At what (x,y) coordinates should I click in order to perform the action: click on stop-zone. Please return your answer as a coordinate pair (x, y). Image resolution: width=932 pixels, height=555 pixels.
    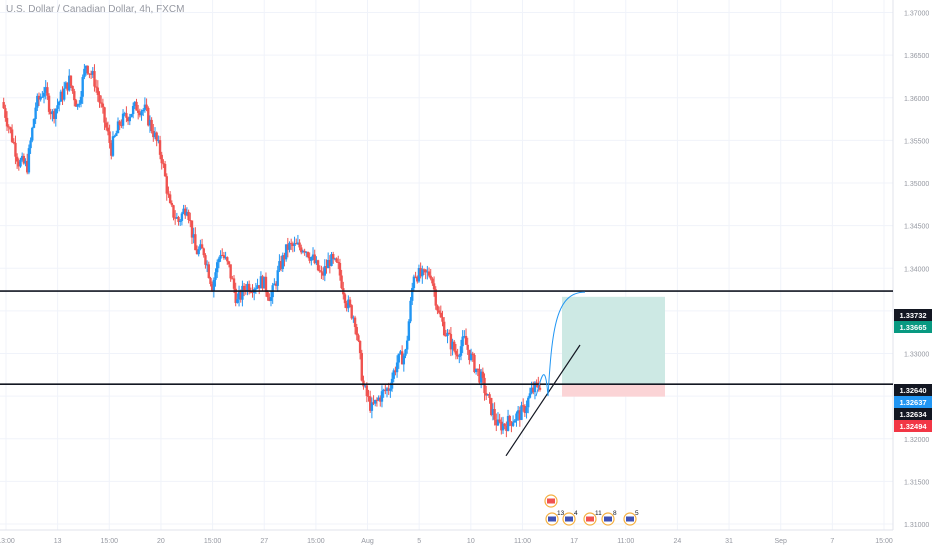
    Looking at the image, I should click on (613, 390).